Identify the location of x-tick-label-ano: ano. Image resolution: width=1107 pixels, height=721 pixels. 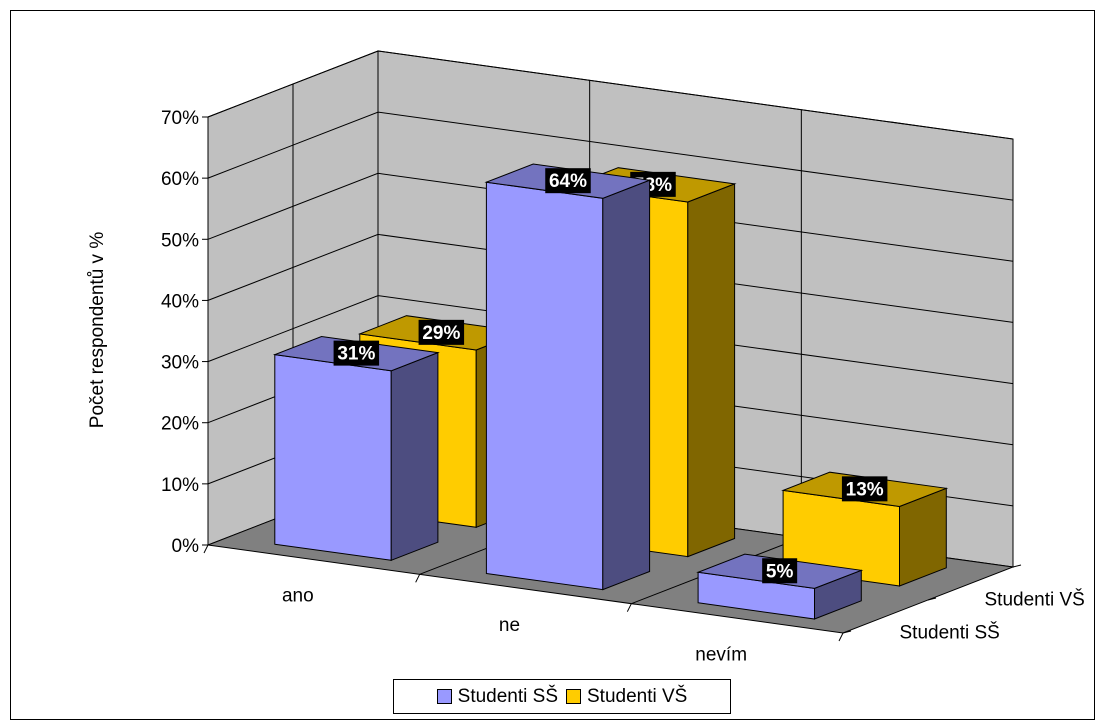
(298, 596).